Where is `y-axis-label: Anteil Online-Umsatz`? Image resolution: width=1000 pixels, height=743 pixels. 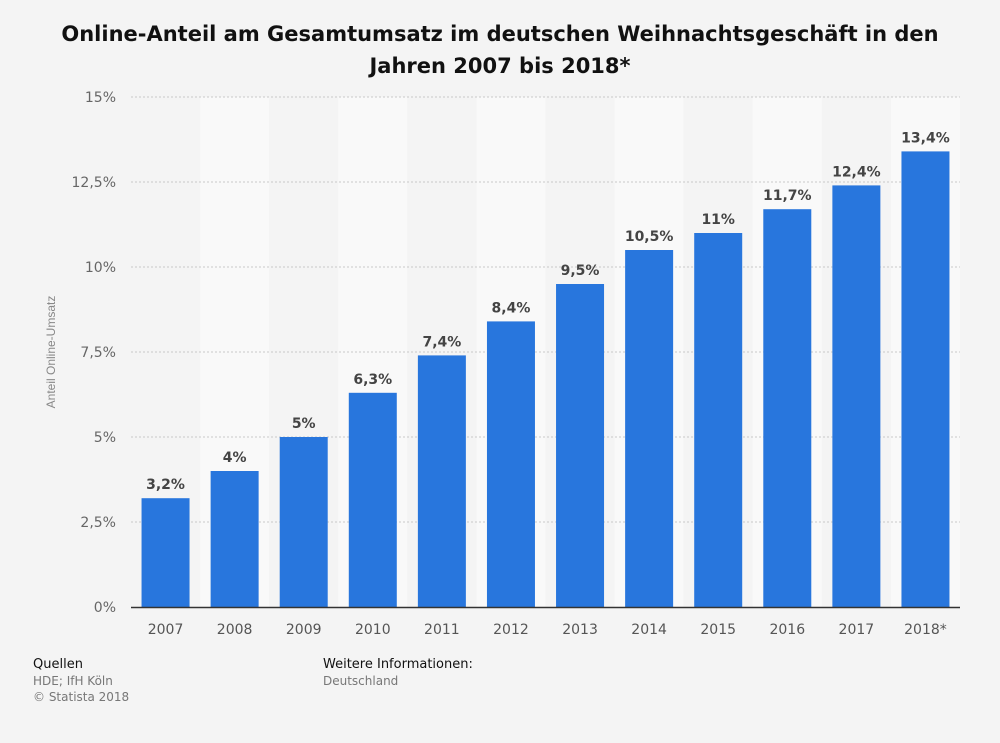 y-axis-label: Anteil Online-Umsatz is located at coordinates (51, 352).